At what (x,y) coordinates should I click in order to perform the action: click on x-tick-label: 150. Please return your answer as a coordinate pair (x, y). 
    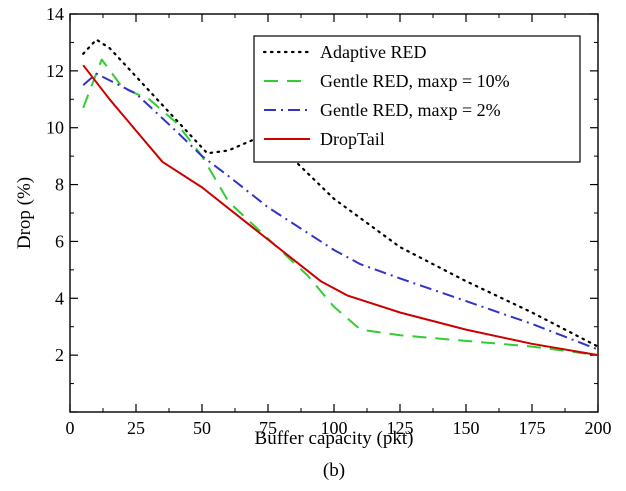
    Looking at the image, I should click on (466, 428).